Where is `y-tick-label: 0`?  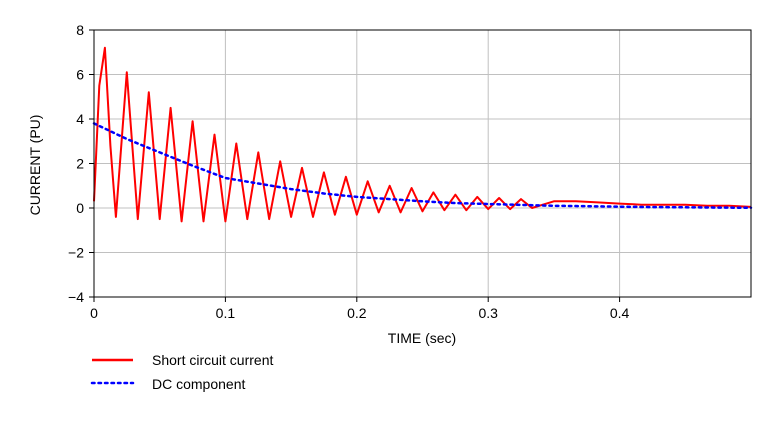
y-tick-label: 0 is located at coordinates (80, 208).